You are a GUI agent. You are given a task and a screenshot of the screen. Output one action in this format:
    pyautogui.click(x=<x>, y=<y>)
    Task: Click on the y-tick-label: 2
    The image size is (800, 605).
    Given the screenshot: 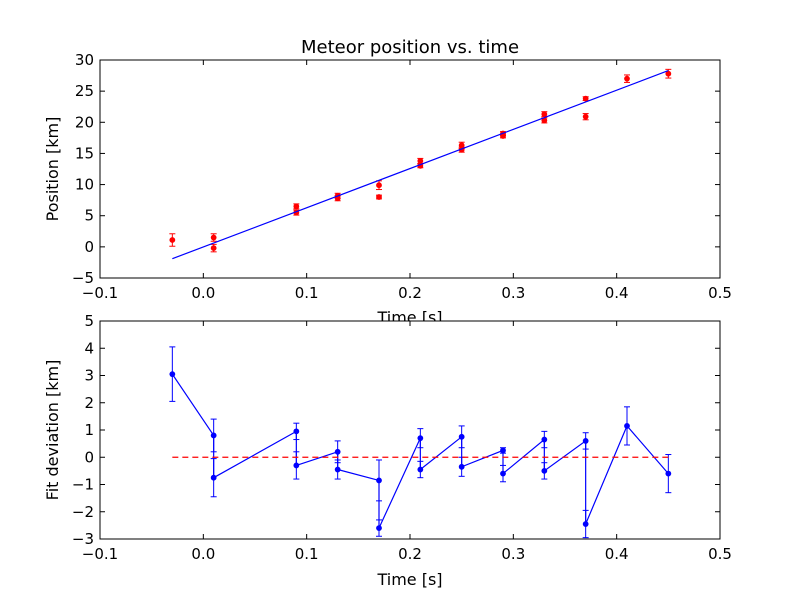 What is the action you would take?
    pyautogui.click(x=89, y=403)
    